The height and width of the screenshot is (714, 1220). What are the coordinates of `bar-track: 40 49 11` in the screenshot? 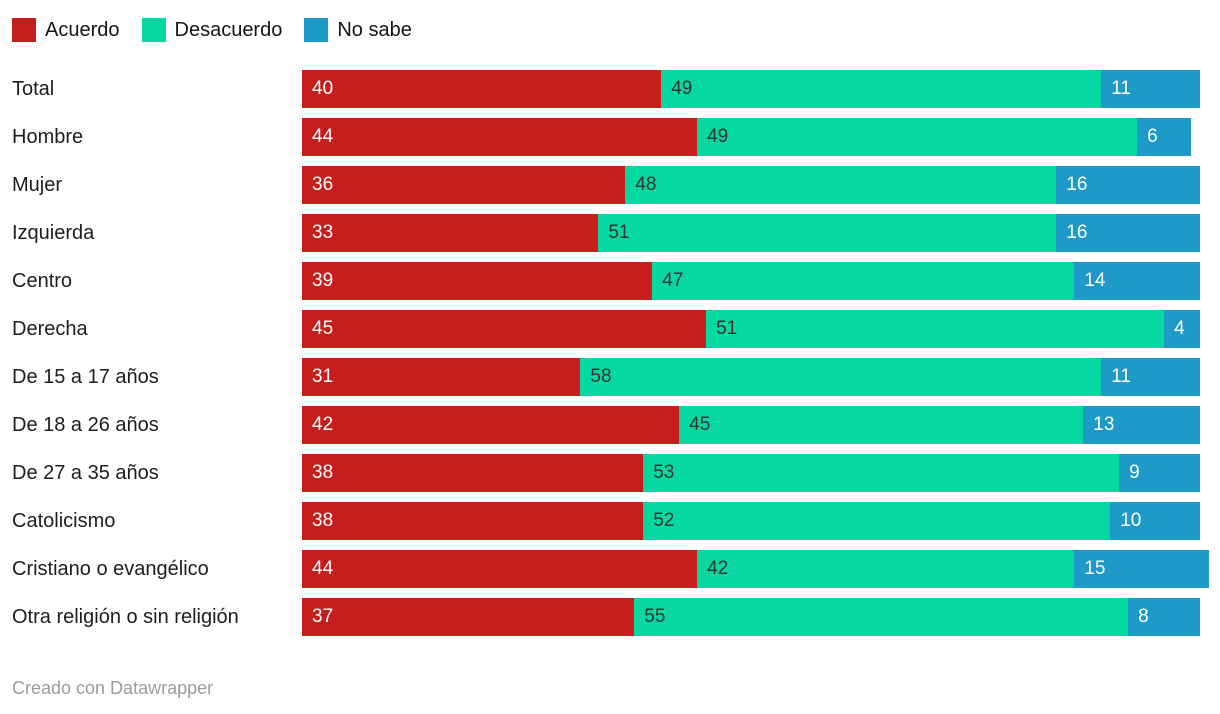 It's located at (751, 89).